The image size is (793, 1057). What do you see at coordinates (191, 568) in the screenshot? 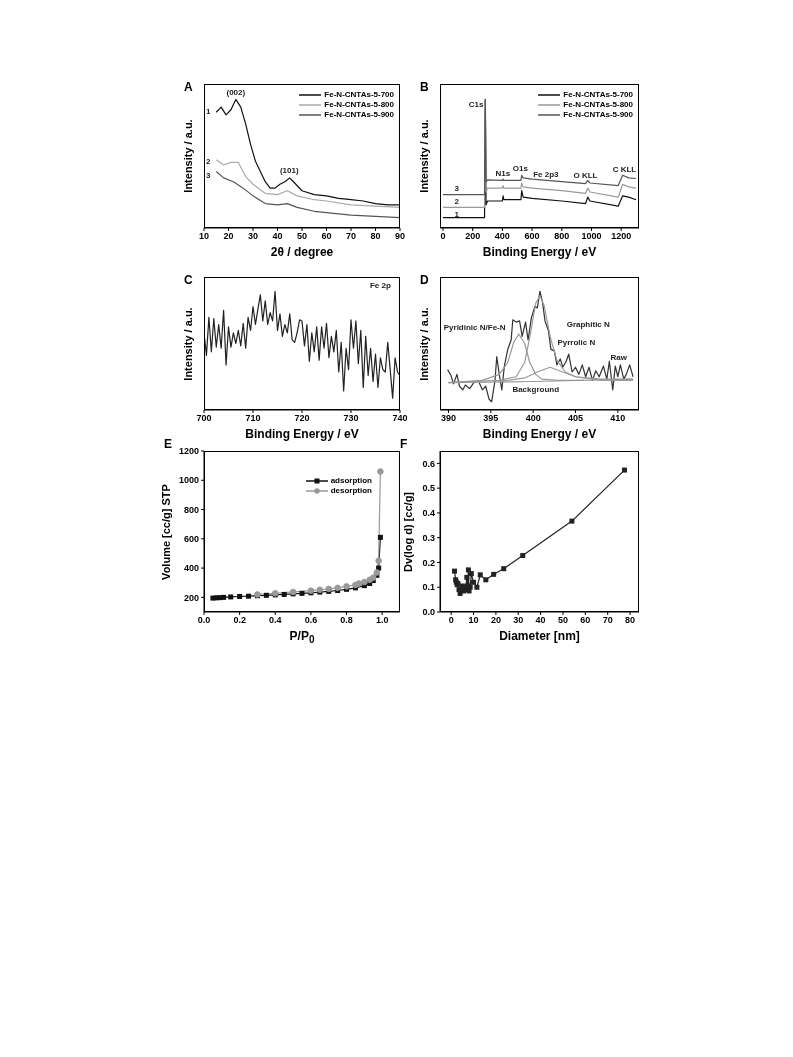
I see `y-tick-label: 400` at bounding box center [191, 568].